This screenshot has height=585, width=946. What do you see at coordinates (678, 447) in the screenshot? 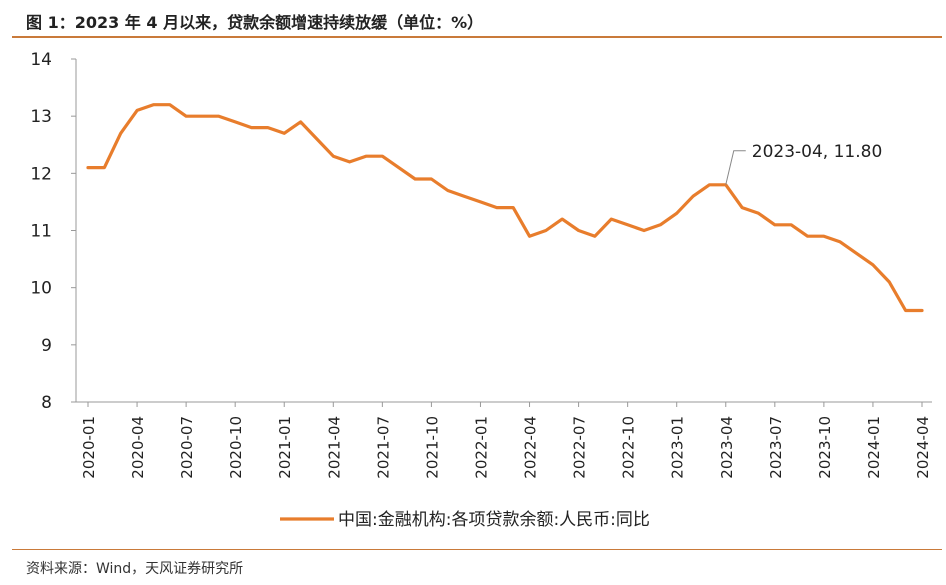
I see `x-tick-label: 2023-01` at bounding box center [678, 447].